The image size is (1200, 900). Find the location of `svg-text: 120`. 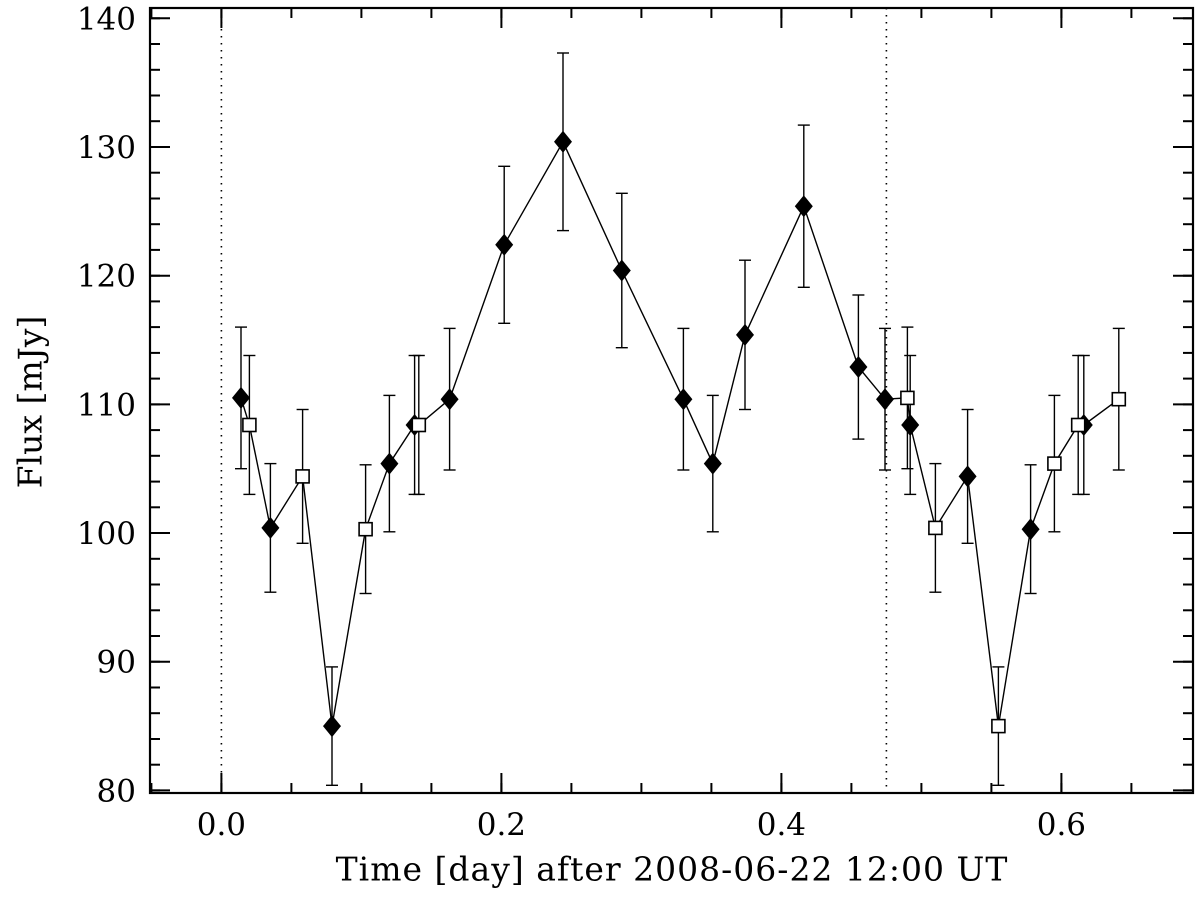

svg-text: 120 is located at coordinates (106, 277).